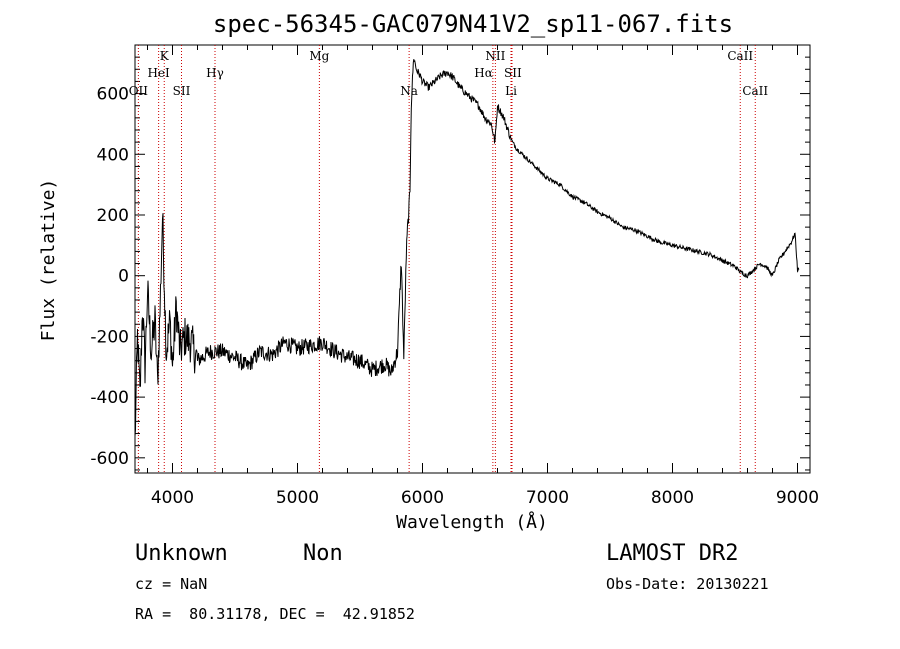 This screenshot has height=649, width=900. I want to click on y-tick-label: 600, so click(113, 95).